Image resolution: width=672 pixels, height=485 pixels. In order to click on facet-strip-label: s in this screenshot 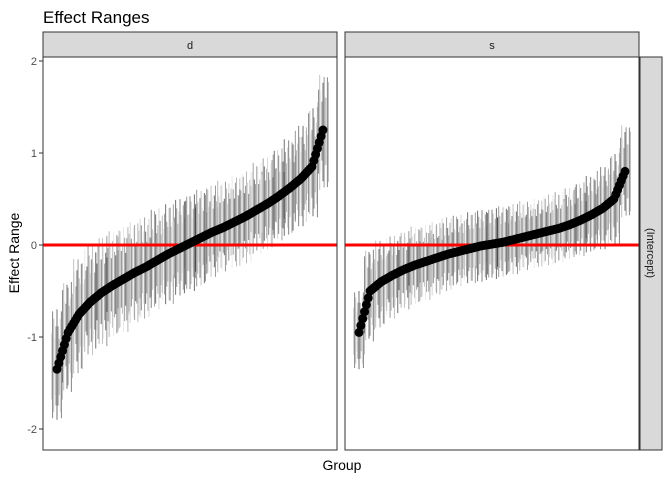, I will do `click(492, 46)`.